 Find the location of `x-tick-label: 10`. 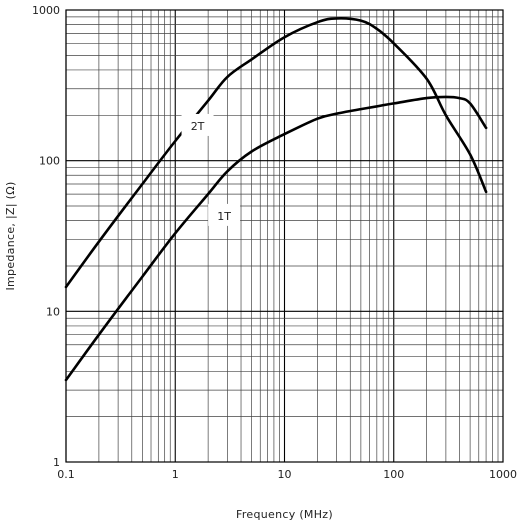

x-tick-label: 10 is located at coordinates (285, 474).